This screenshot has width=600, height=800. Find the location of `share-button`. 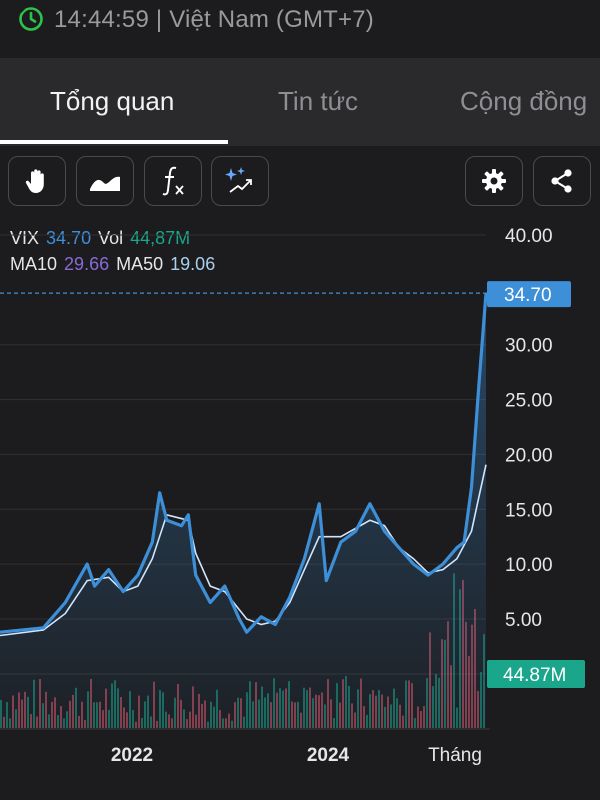

share-button is located at coordinates (562, 181).